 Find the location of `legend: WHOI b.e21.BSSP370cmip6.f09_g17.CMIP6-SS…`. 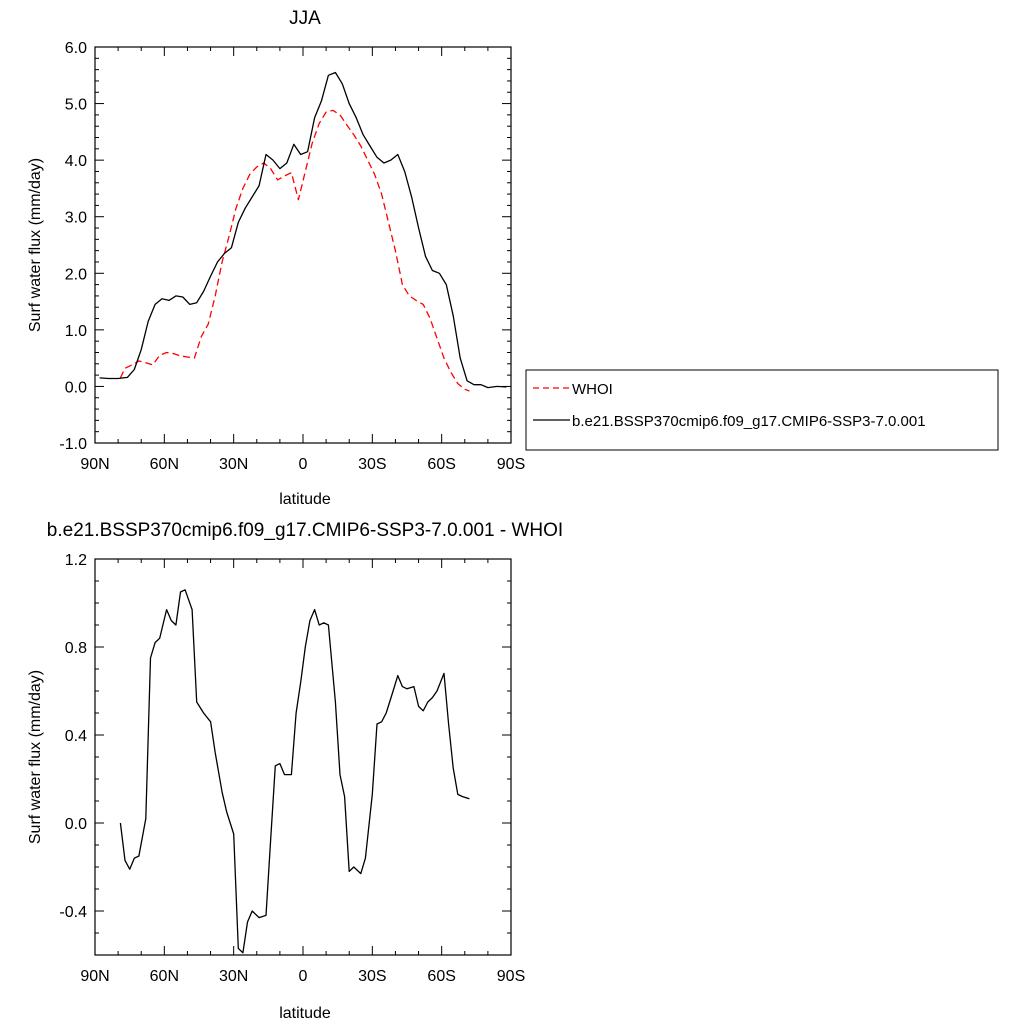

legend: WHOI b.e21.BSSP370cmip6.f09_g17.CMIP6-SS… is located at coordinates (762, 410).